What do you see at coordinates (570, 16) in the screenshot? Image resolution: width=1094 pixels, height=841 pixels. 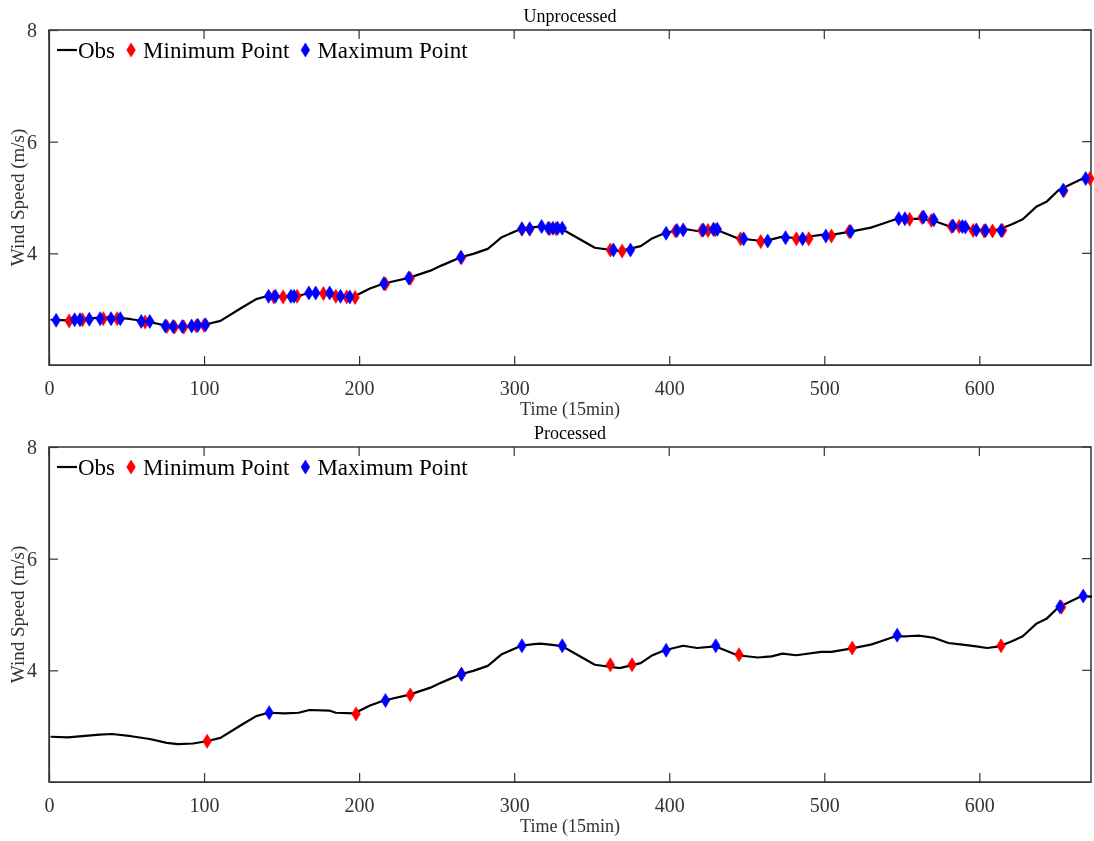 I see `chart-title: Unprocessed` at bounding box center [570, 16].